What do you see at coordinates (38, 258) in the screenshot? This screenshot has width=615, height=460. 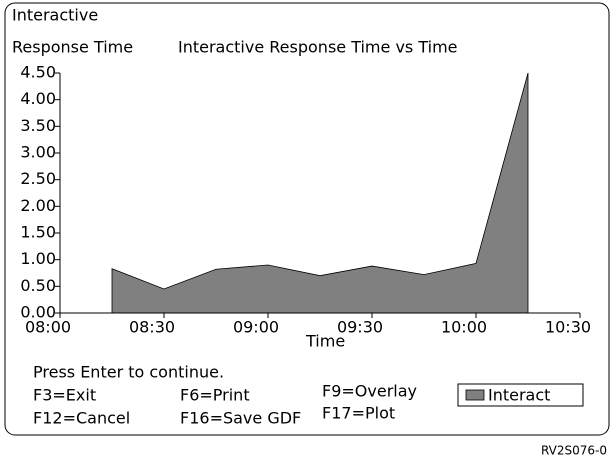 I see `y-tick-label: 1.00` at bounding box center [38, 258].